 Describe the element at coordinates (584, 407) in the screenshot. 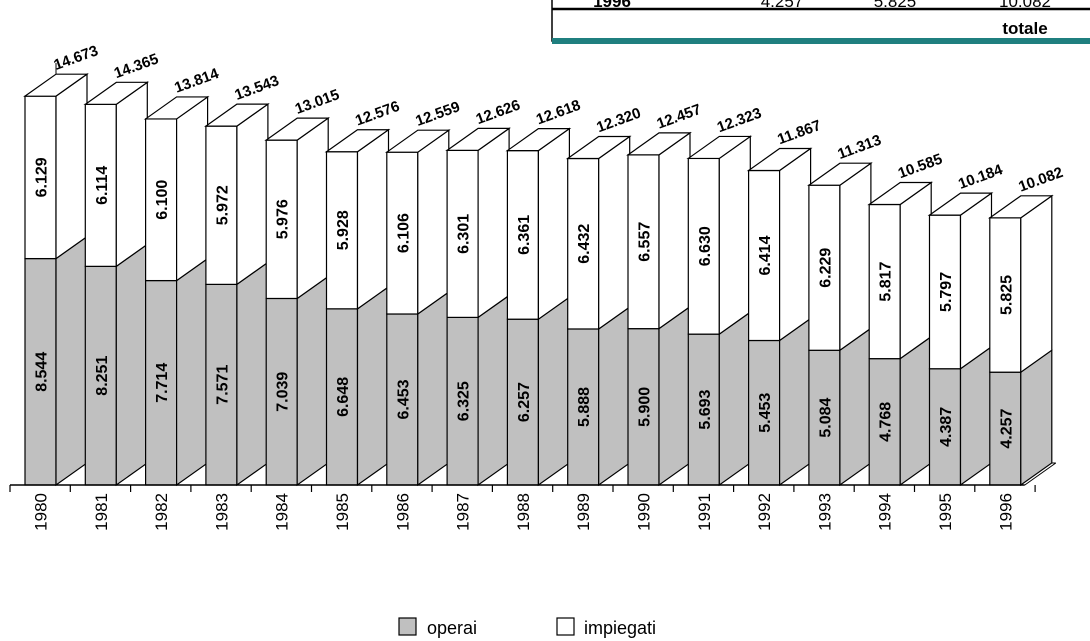

I see `operai-value-label: 5.888` at that location.